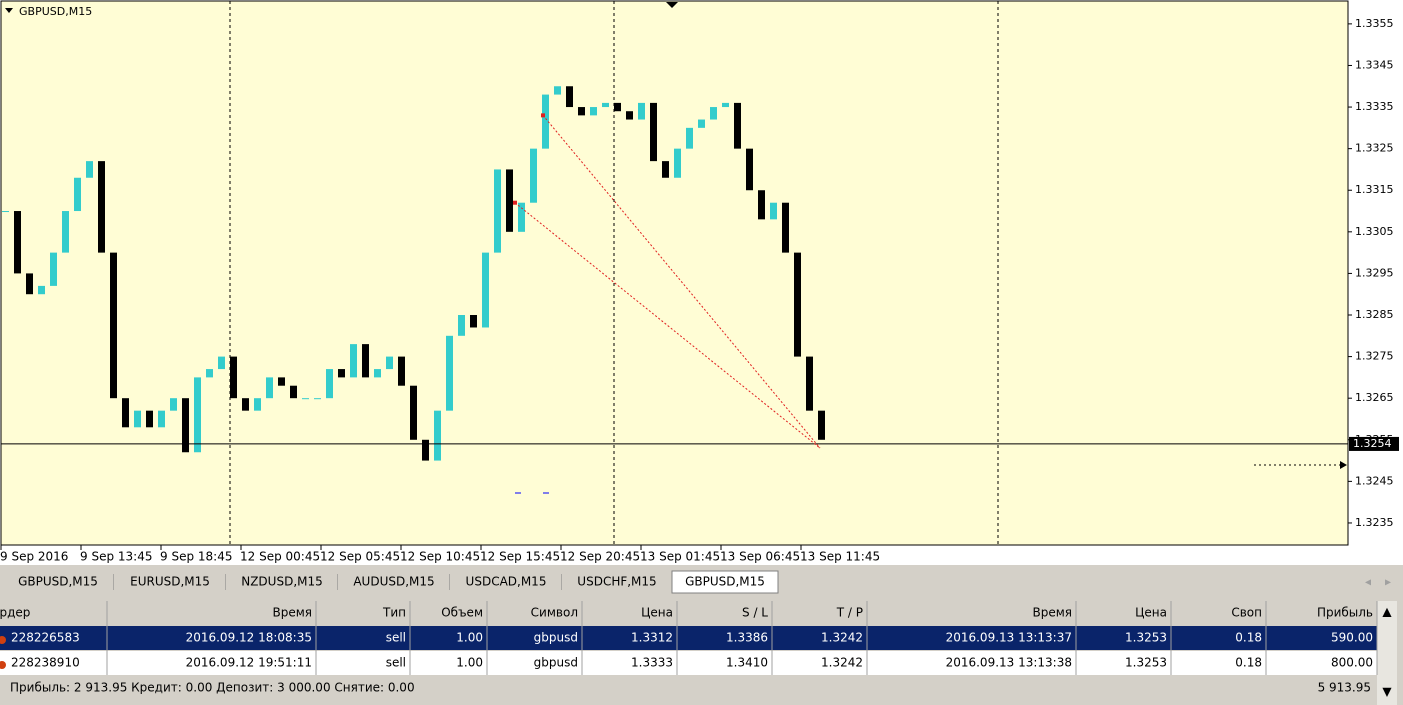  I want to click on column-header: Ордер, so click(15, 613).